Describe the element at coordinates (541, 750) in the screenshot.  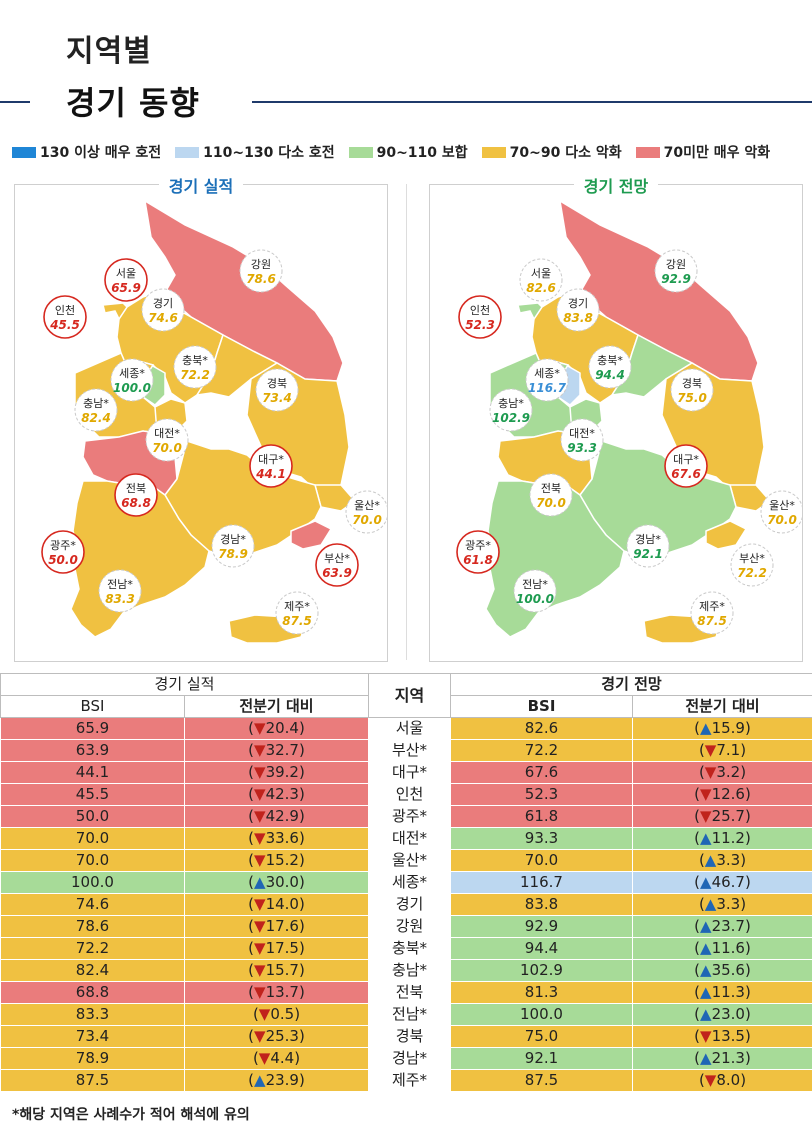
I see `outlook-bsi-cell: 72.2` at that location.